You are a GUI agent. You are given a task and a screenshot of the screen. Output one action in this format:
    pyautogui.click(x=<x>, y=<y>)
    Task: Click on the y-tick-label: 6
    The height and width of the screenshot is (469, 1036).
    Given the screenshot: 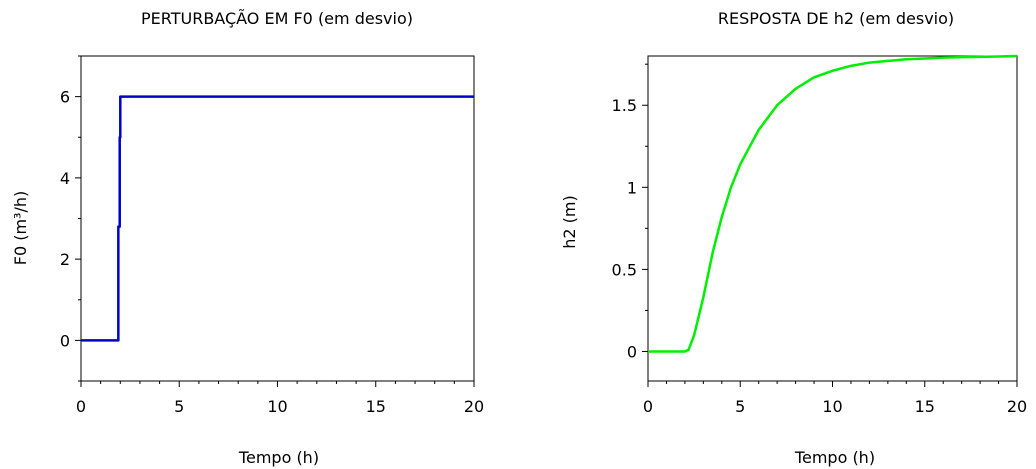 What is the action you would take?
    pyautogui.click(x=65, y=97)
    